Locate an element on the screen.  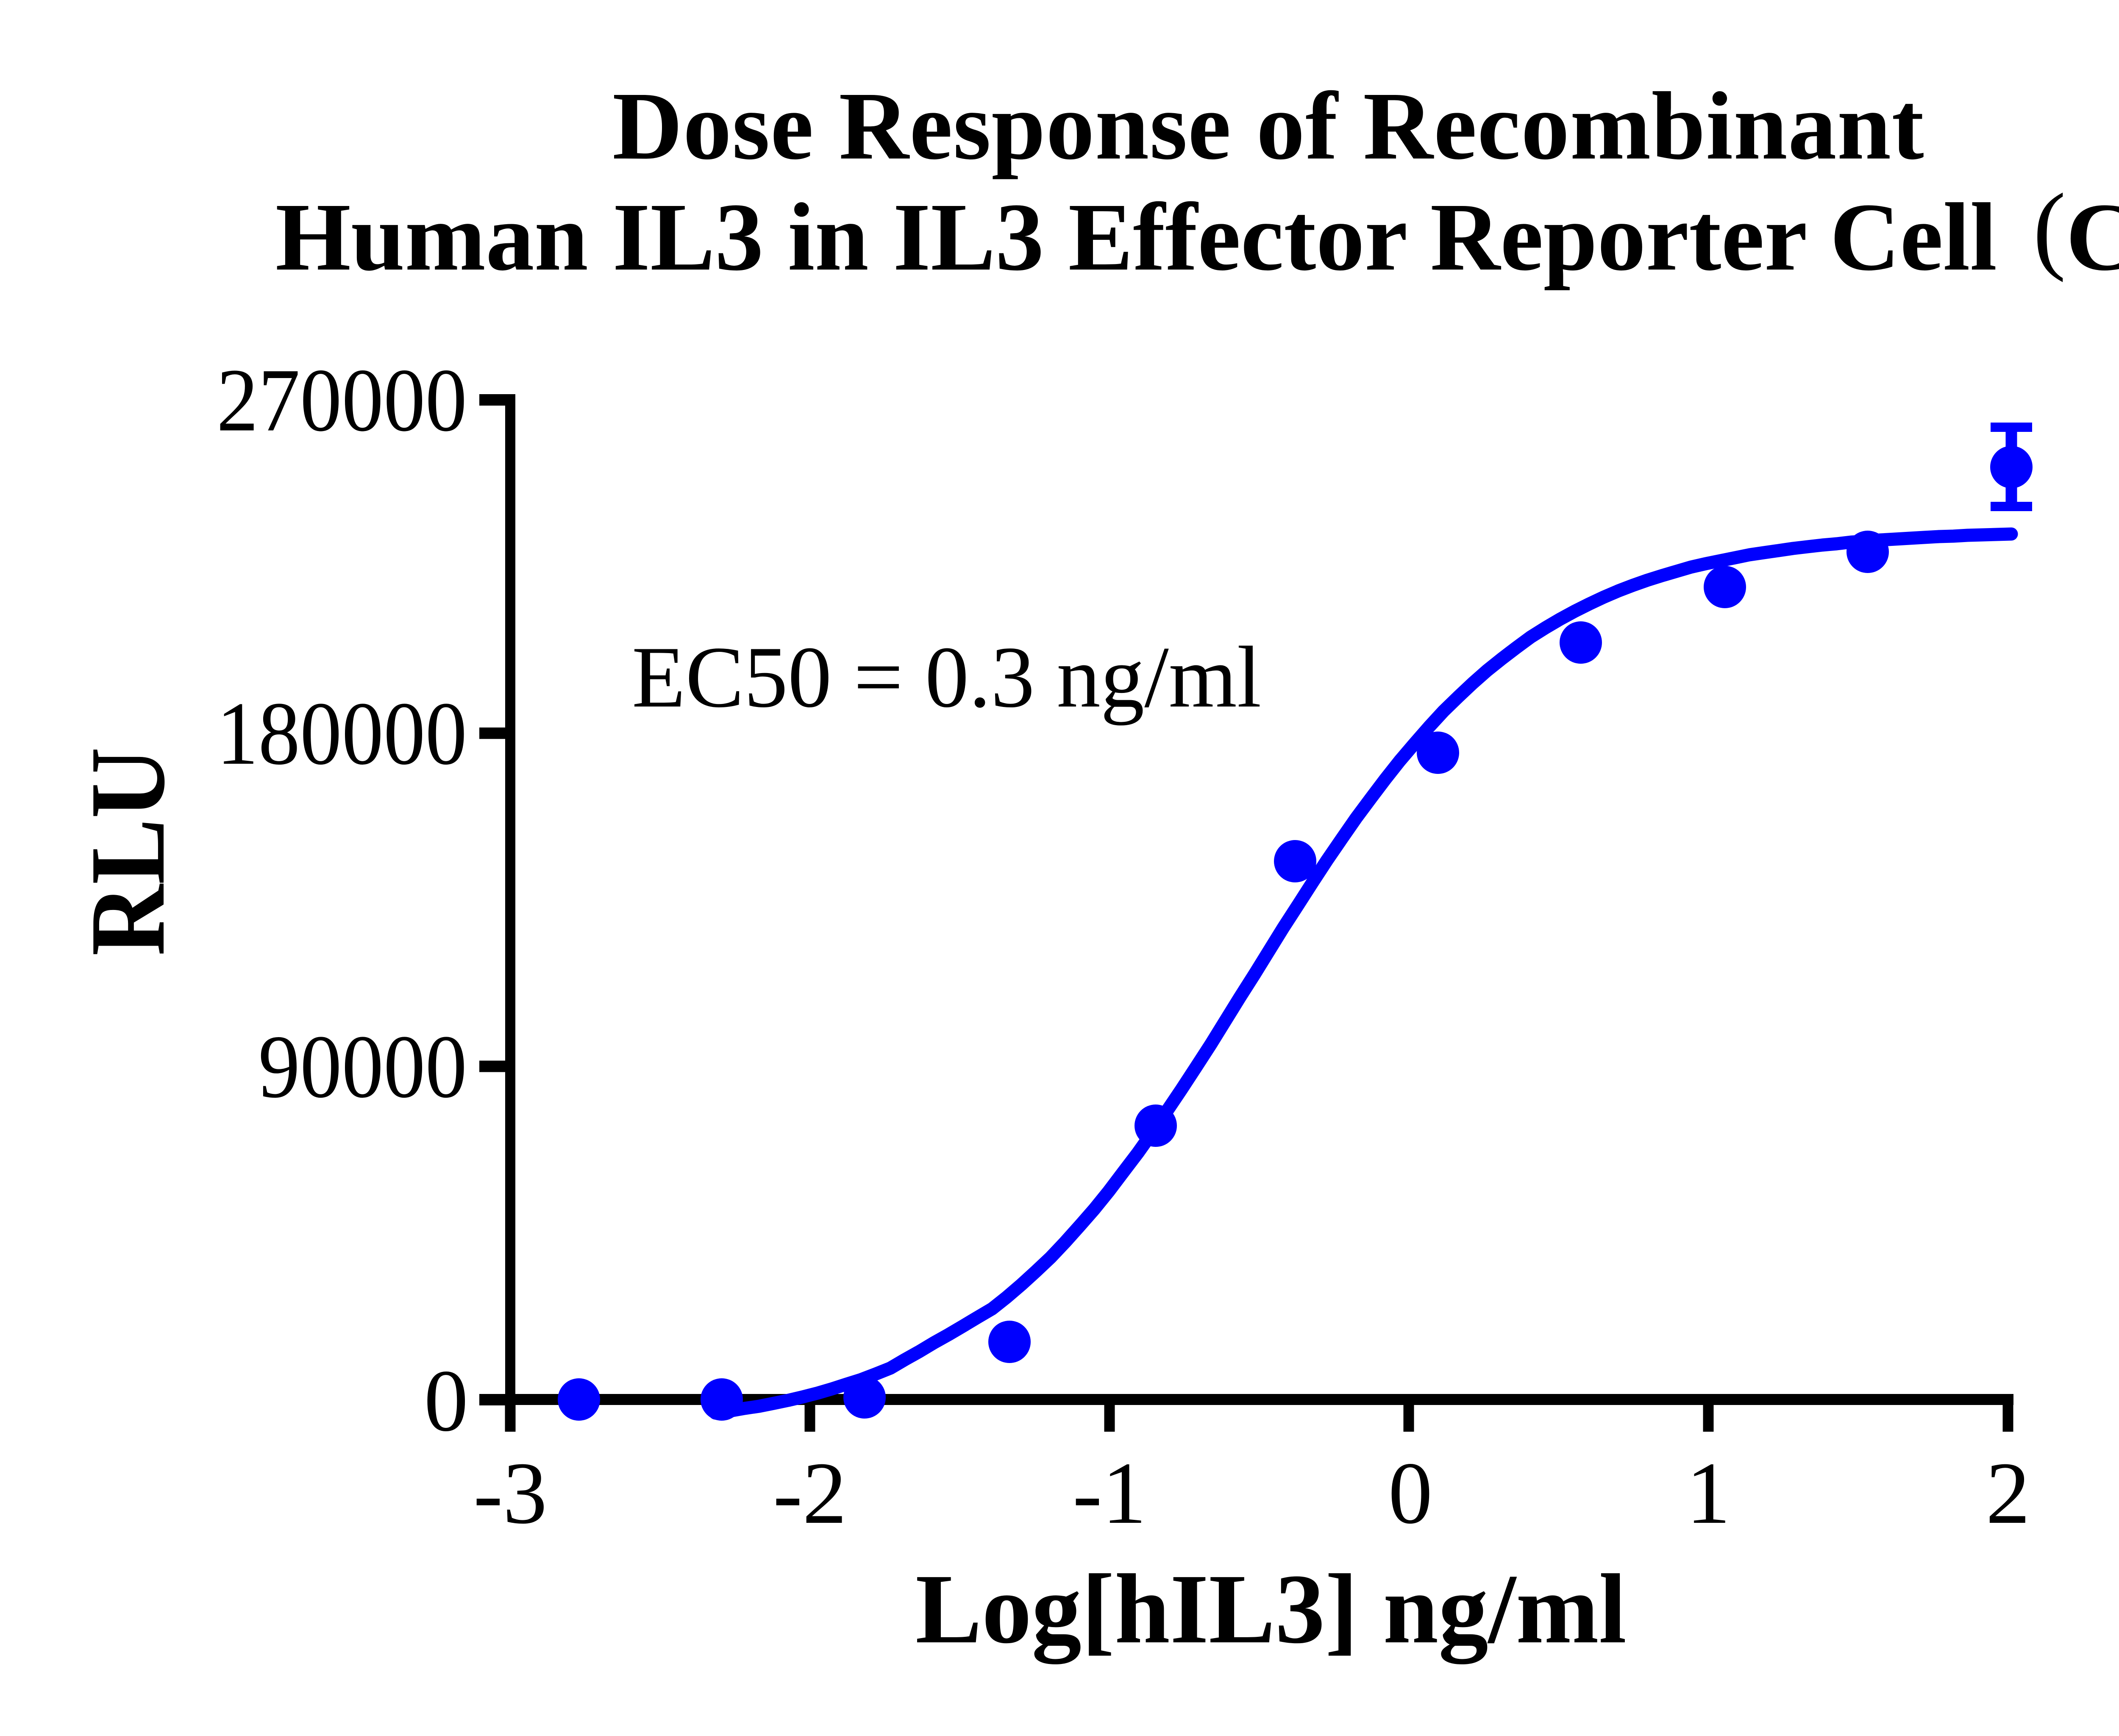
svg-text: Log[hIL3] ng/ml is located at coordinates (1271, 1609).